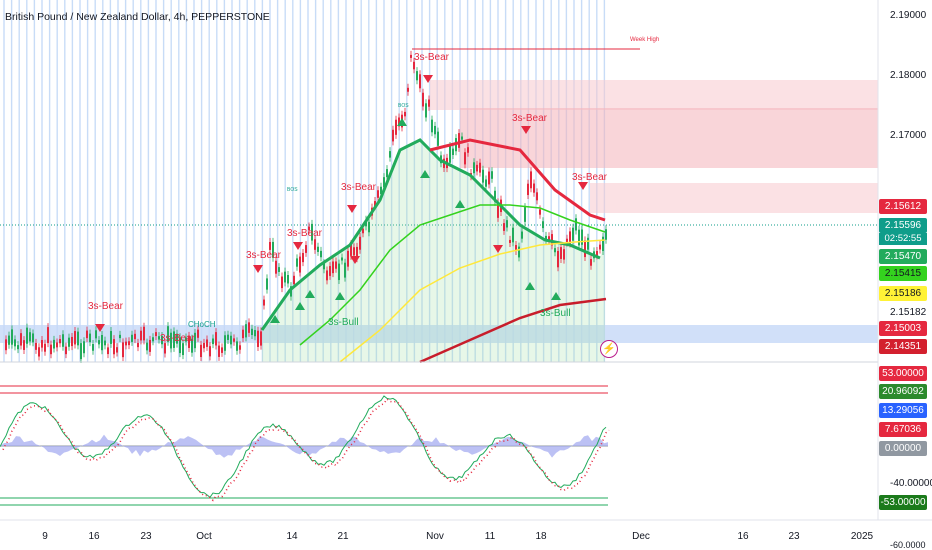  What do you see at coordinates (903, 346) in the screenshot?
I see `price-tag-zone-bottom: 2.14351` at bounding box center [903, 346].